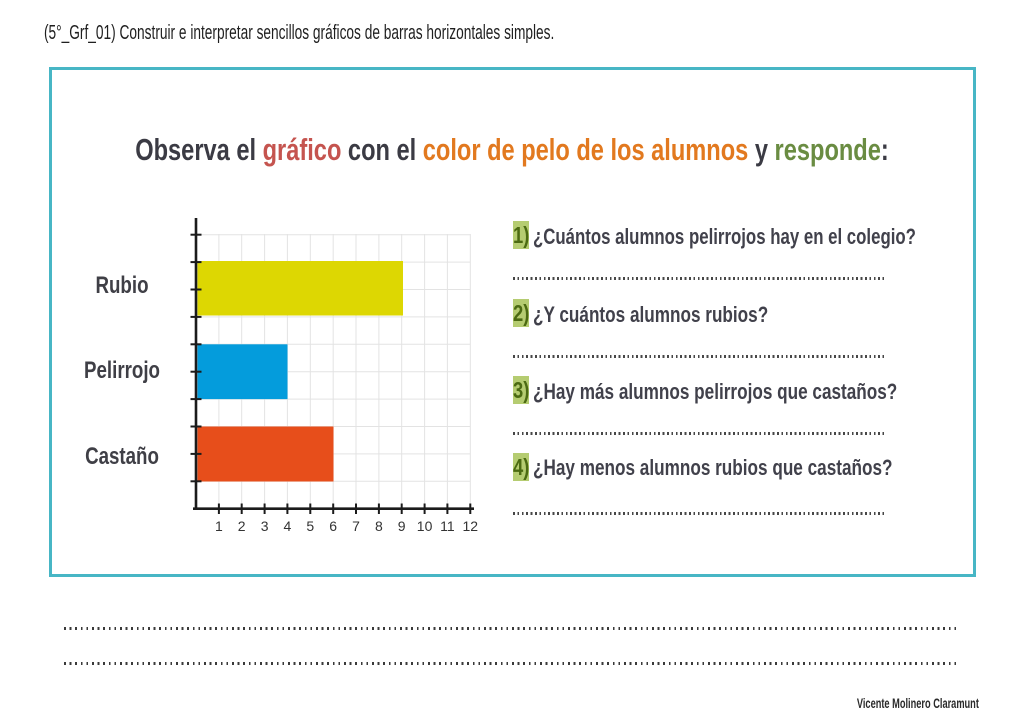  What do you see at coordinates (333, 526) in the screenshot?
I see `svg-text: 6` at bounding box center [333, 526].